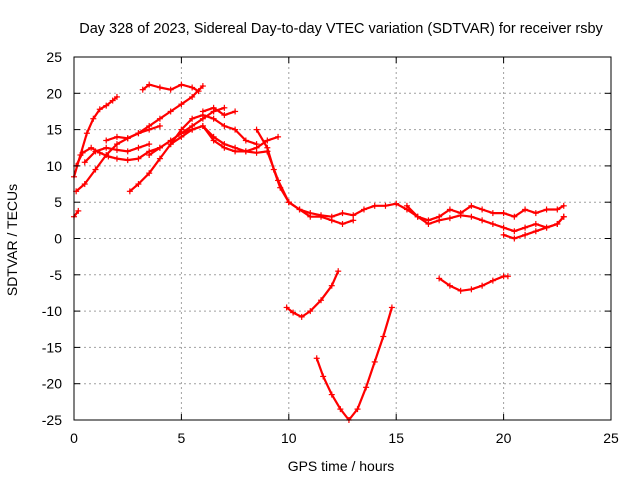 The width and height of the screenshot is (640, 480). Describe the element at coordinates (54, 93) in the screenshot. I see `y-tick-label: 20` at that location.